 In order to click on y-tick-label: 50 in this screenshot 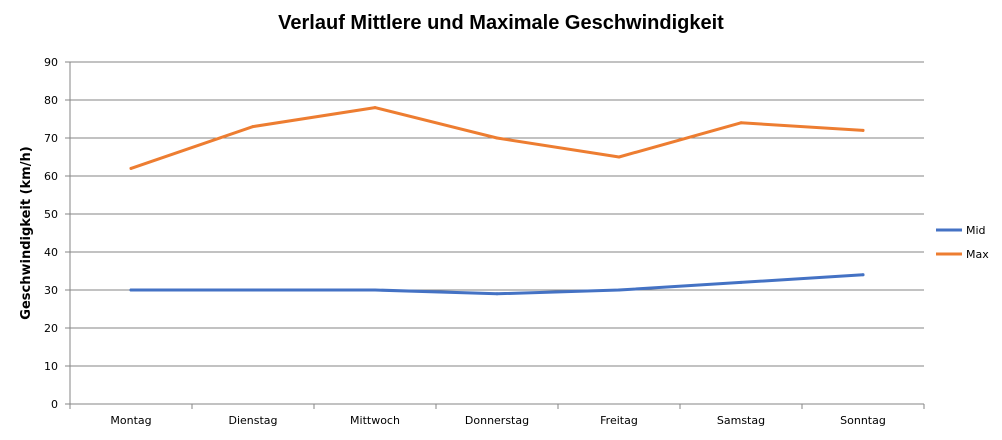, I will do `click(51, 214)`.